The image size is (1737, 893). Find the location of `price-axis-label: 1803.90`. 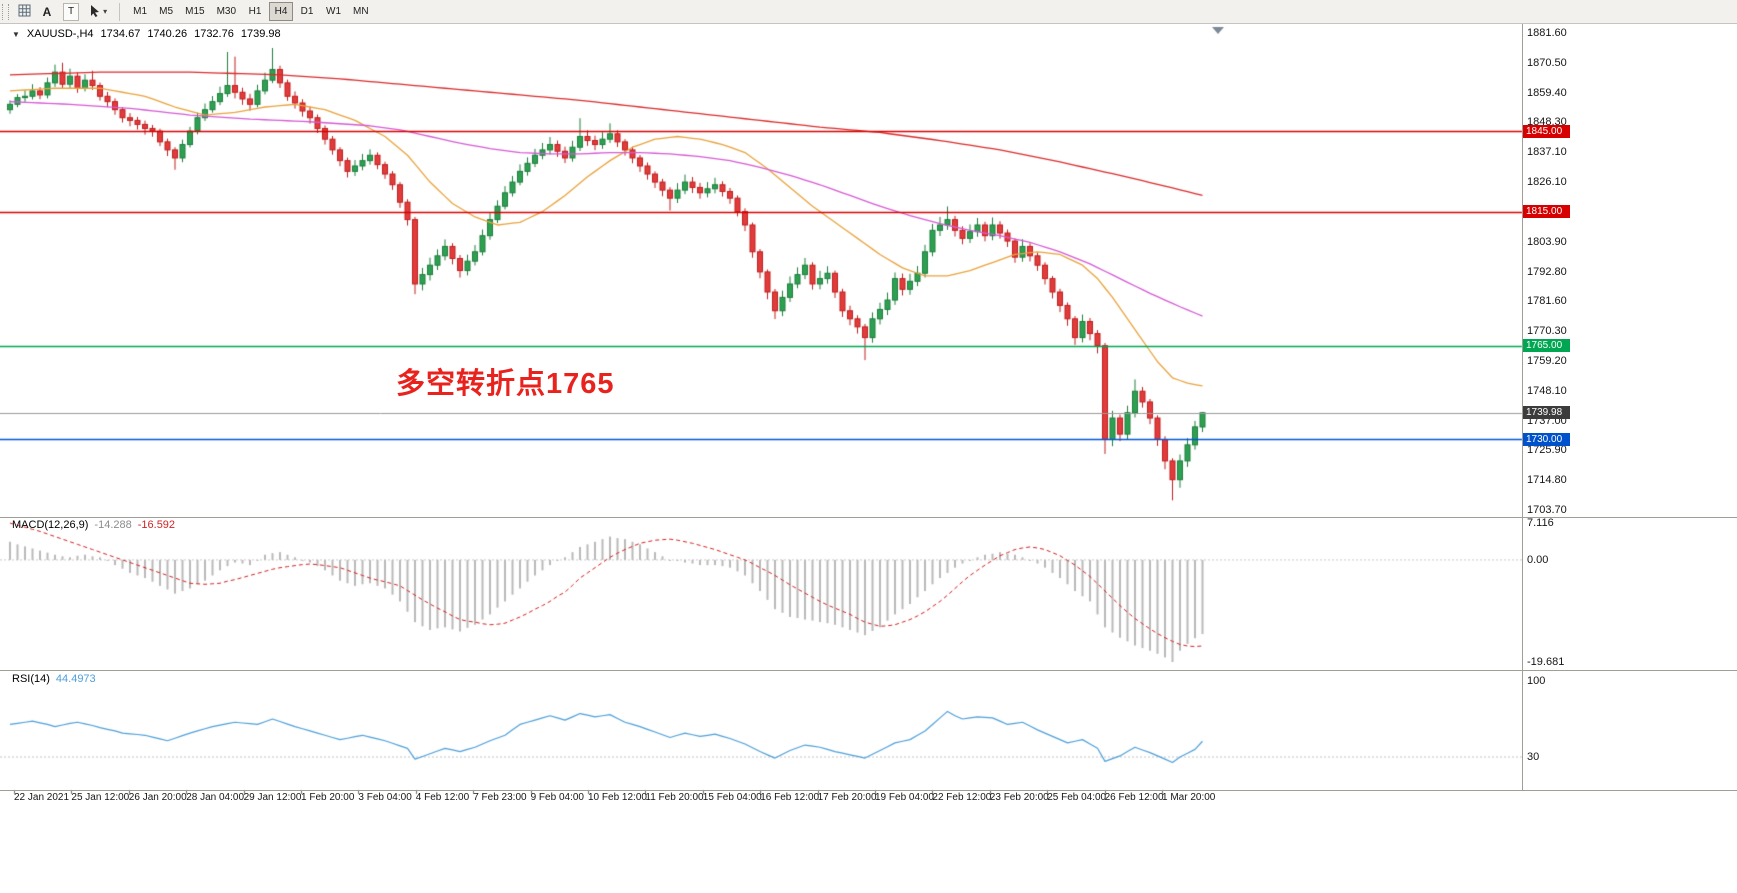

price-axis-label: 1803.90 is located at coordinates (1547, 241).